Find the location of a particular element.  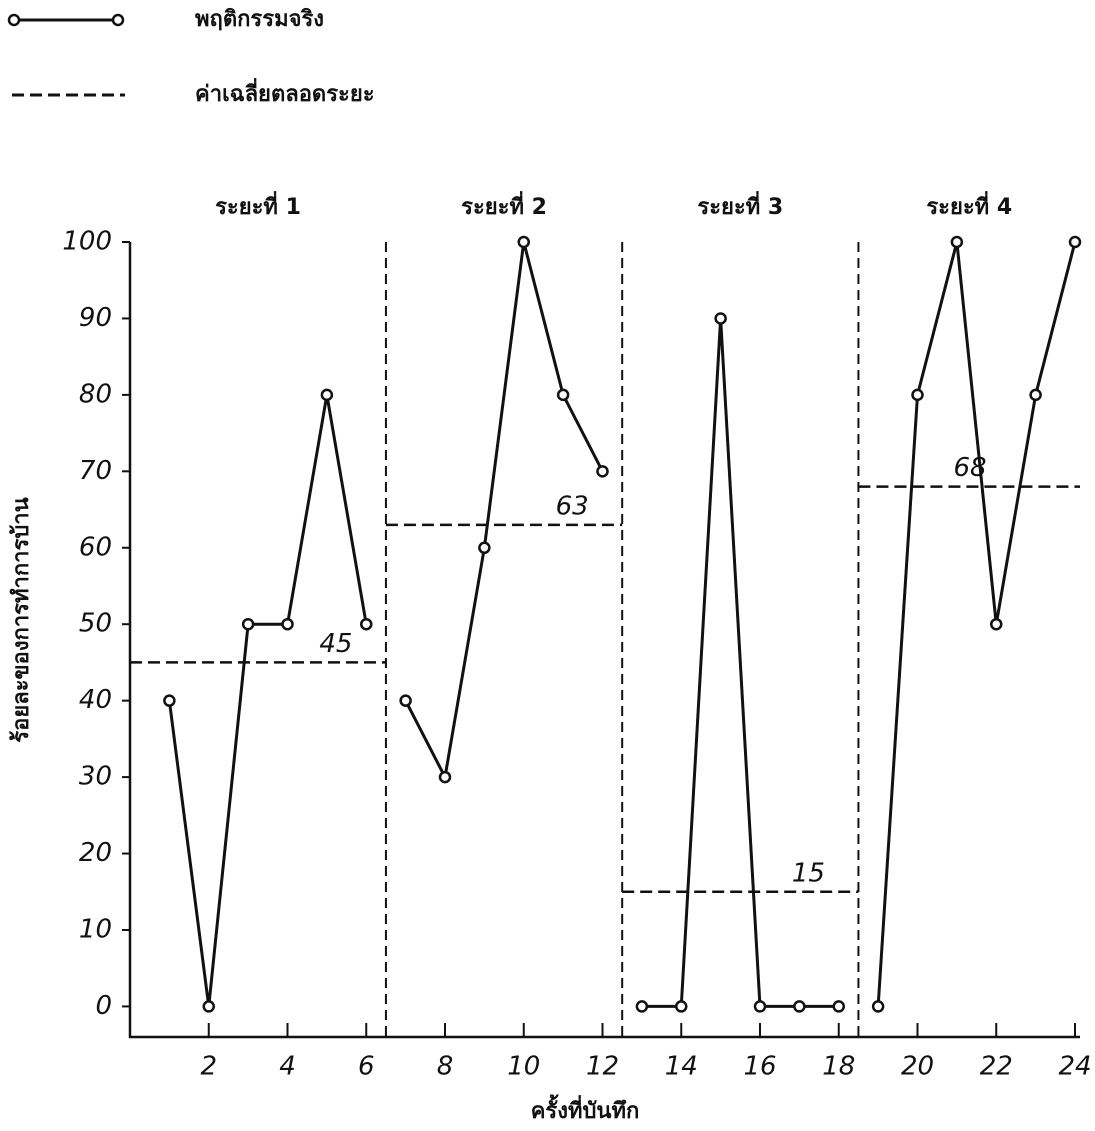

y-tick-label: 60 is located at coordinates (95, 547).